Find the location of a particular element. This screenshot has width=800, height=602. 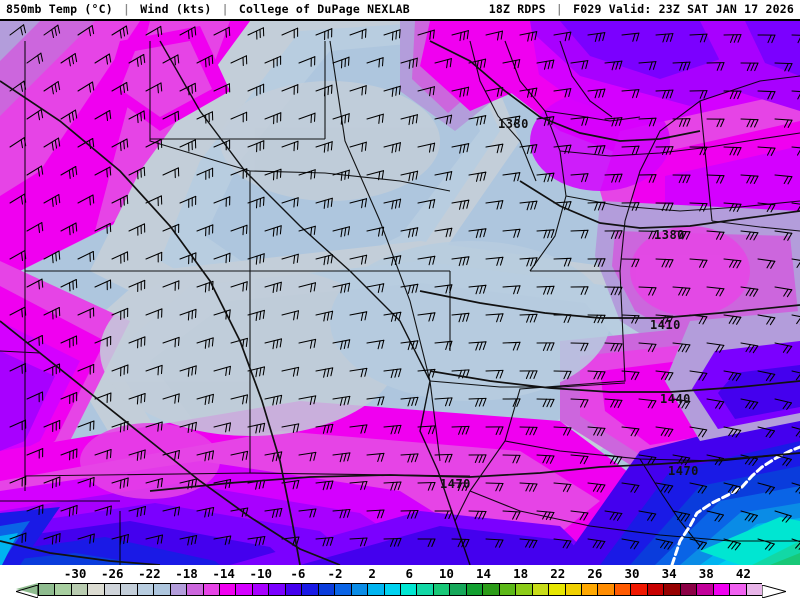

colorbar-tick-label: 10 is located at coordinates (446, 573).